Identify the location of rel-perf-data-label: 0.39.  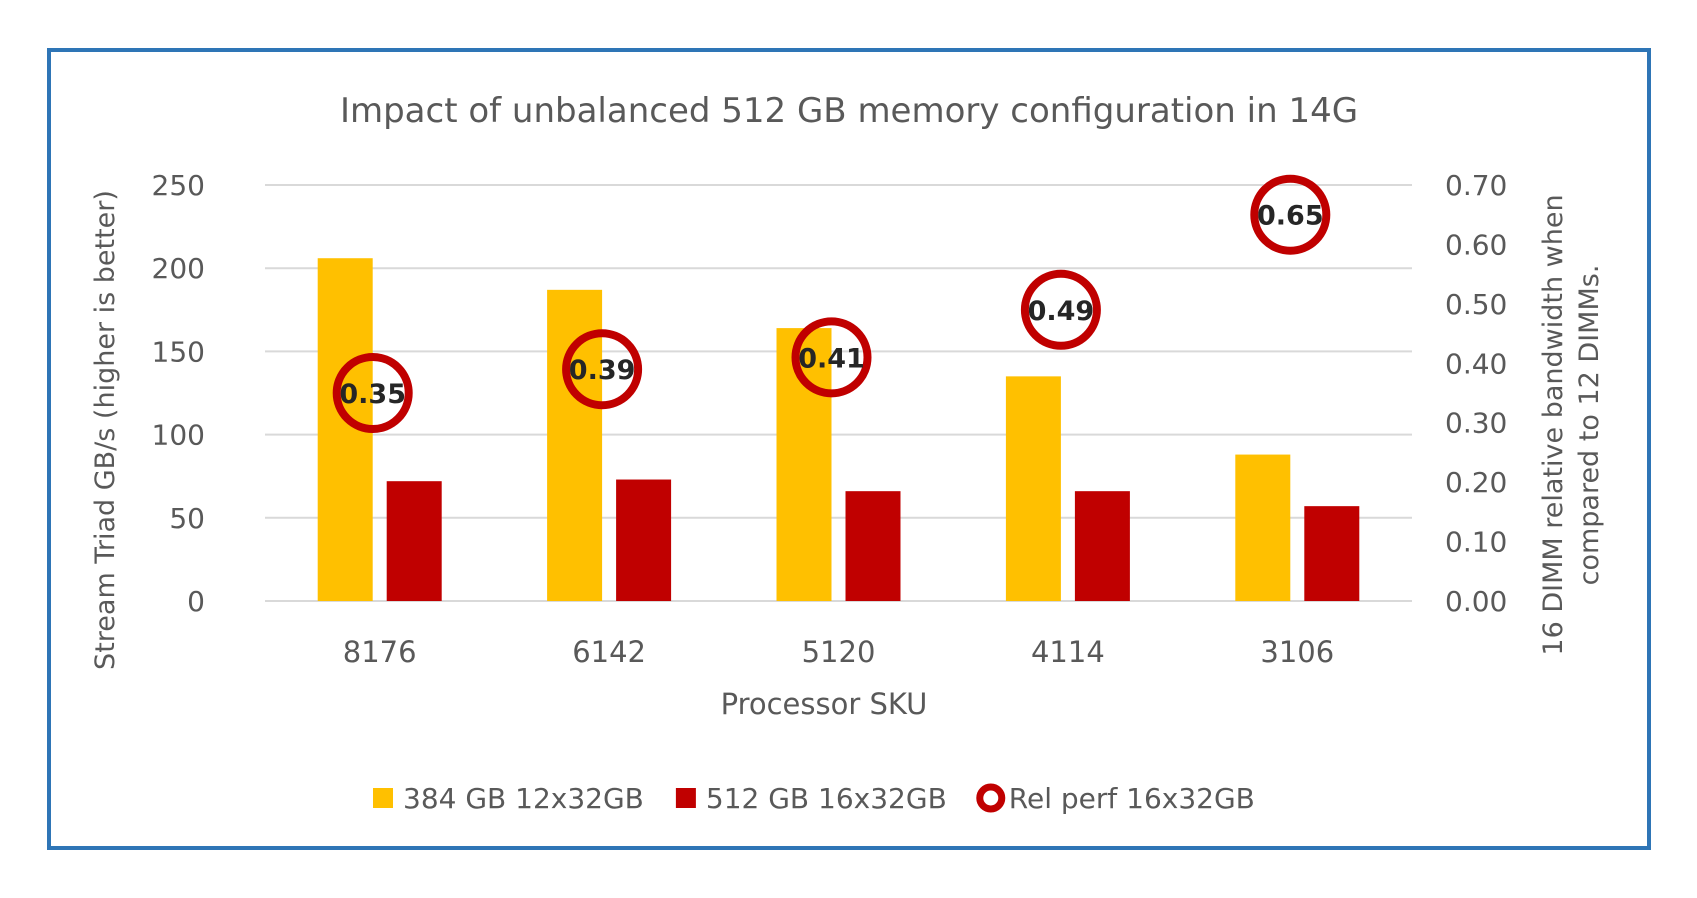
(602, 370).